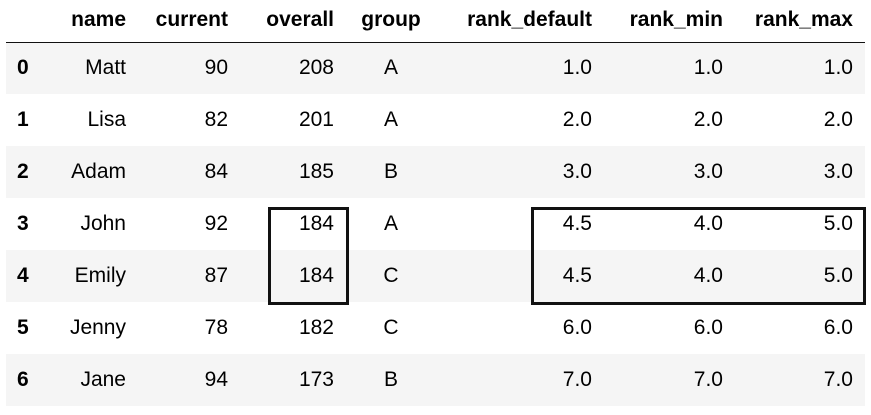  I want to click on group-header: group, so click(391, 19).